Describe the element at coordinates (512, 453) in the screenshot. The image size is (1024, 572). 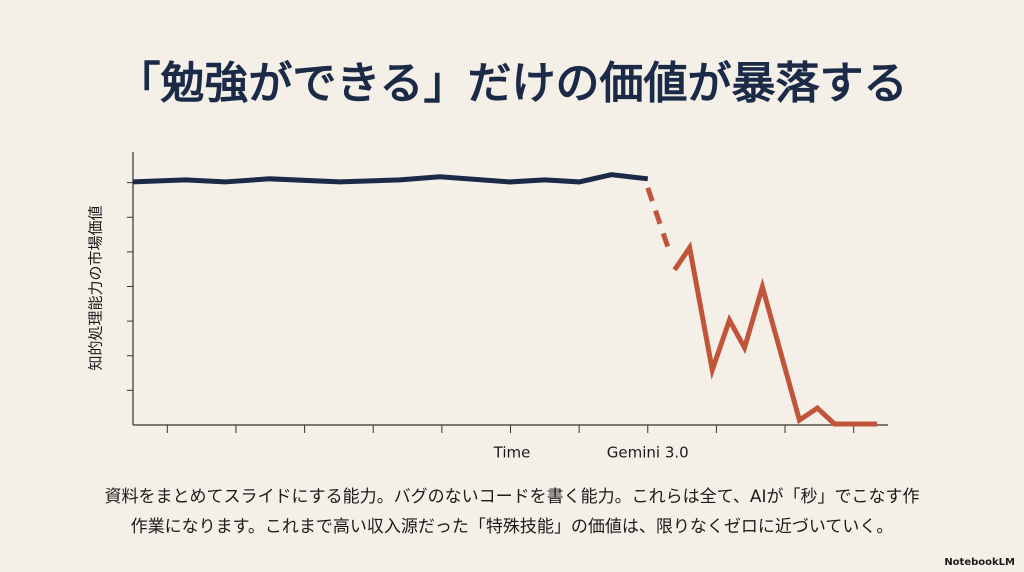
I see `x-axis-label: Time` at that location.